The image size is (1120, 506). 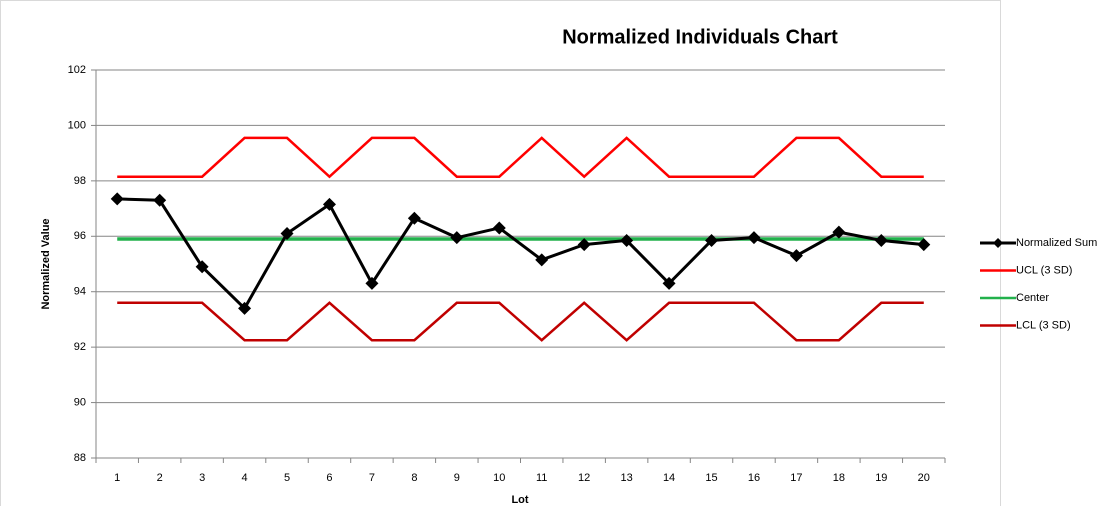 What do you see at coordinates (711, 478) in the screenshot?
I see `x-tick-label: 15` at bounding box center [711, 478].